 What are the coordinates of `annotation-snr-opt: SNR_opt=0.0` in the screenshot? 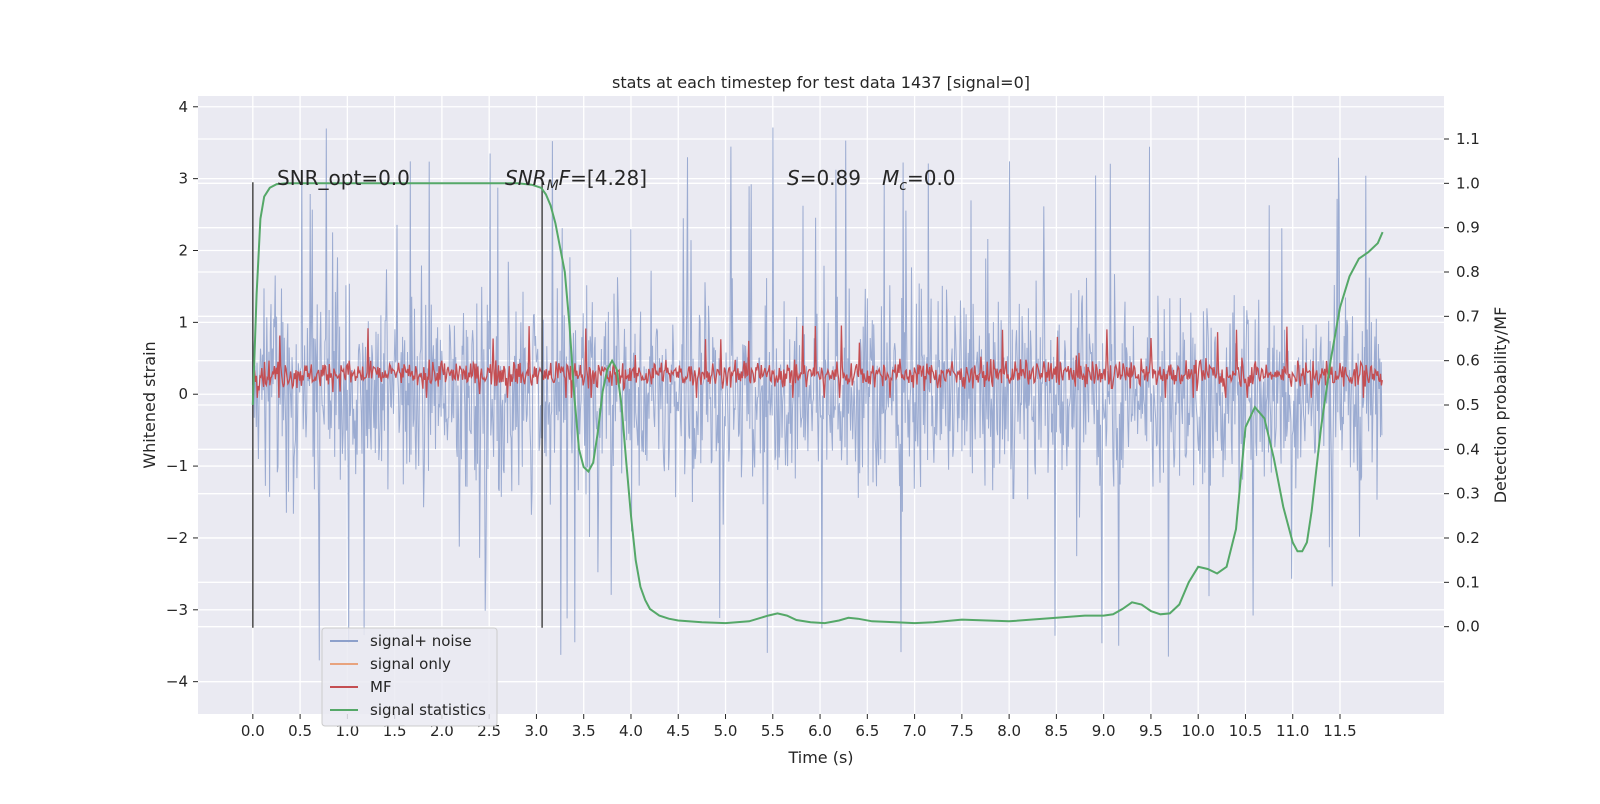 It's located at (343, 178).